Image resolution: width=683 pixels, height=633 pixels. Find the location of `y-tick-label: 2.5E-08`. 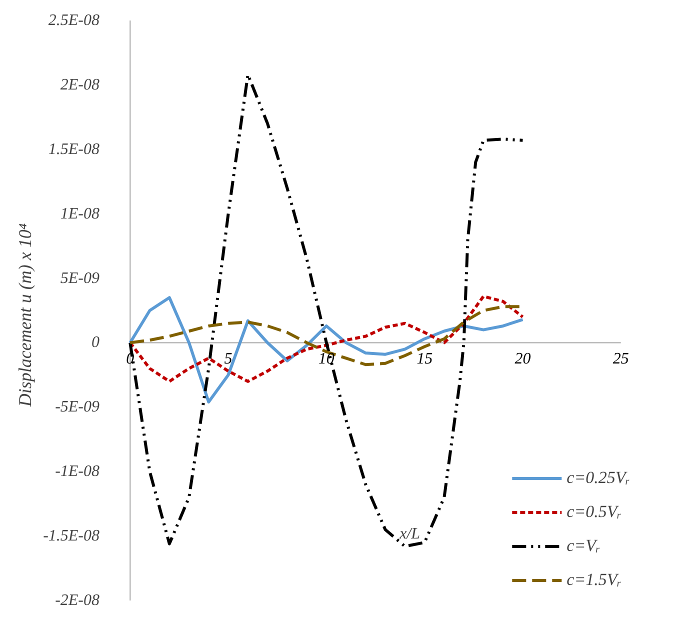

y-tick-label: 2.5E-08 is located at coordinates (74, 20).